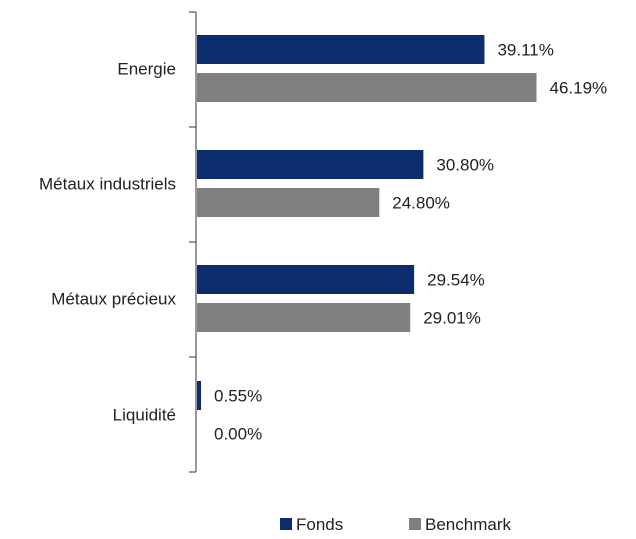 The width and height of the screenshot is (636, 539). What do you see at coordinates (113, 299) in the screenshot?
I see `category-label: Métaux précieux` at bounding box center [113, 299].